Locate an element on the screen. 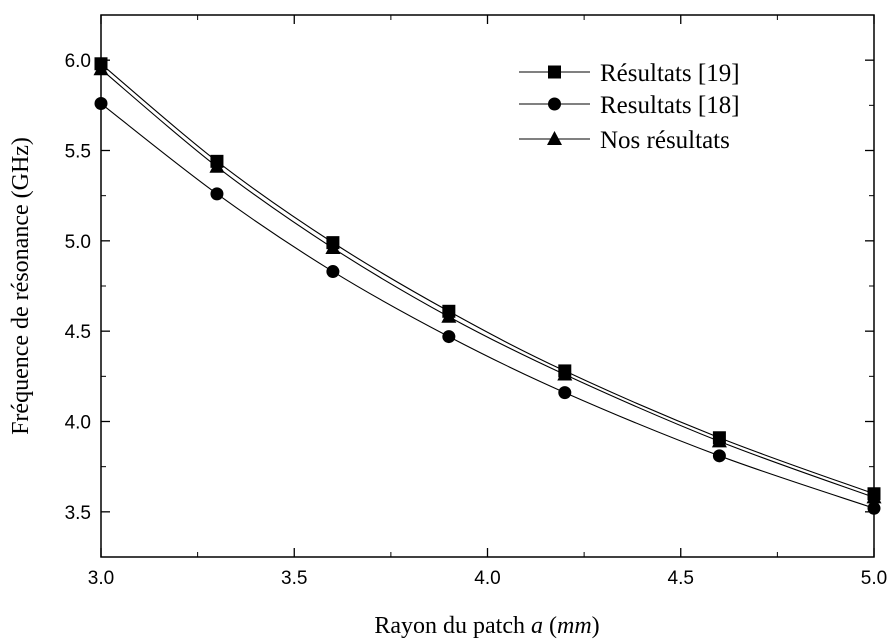 The width and height of the screenshot is (895, 643). legend-marker-square is located at coordinates (554, 72).